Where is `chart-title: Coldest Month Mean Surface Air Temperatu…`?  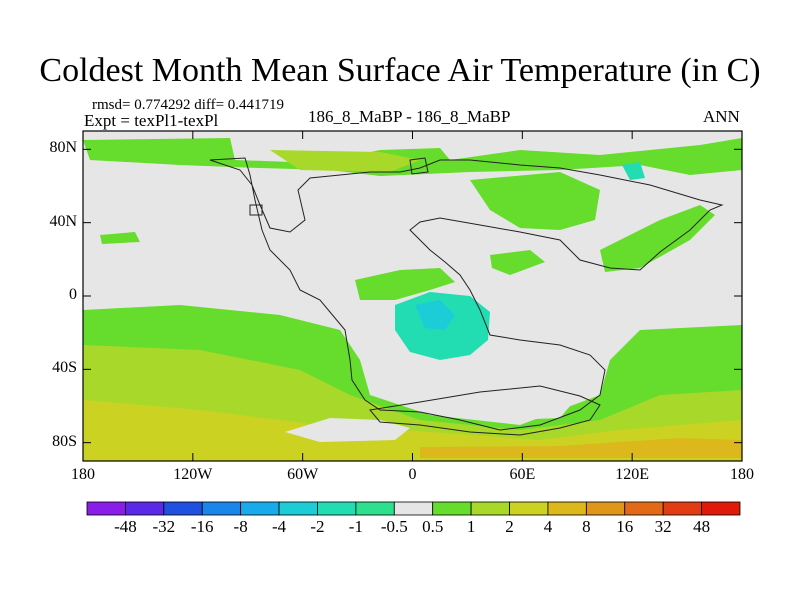
chart-title: Coldest Month Mean Surface Air Temperatu… is located at coordinates (400, 70).